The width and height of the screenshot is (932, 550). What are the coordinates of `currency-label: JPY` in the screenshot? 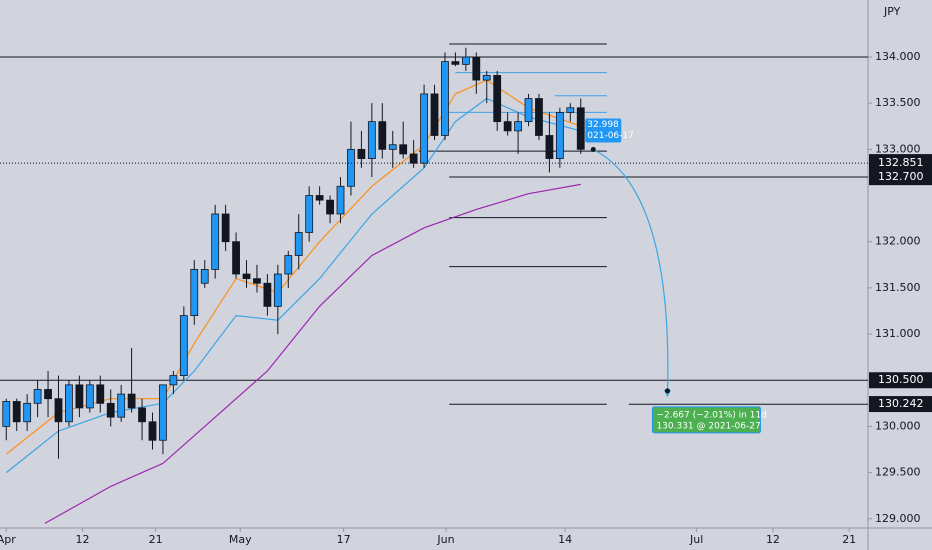 It's located at (892, 11).